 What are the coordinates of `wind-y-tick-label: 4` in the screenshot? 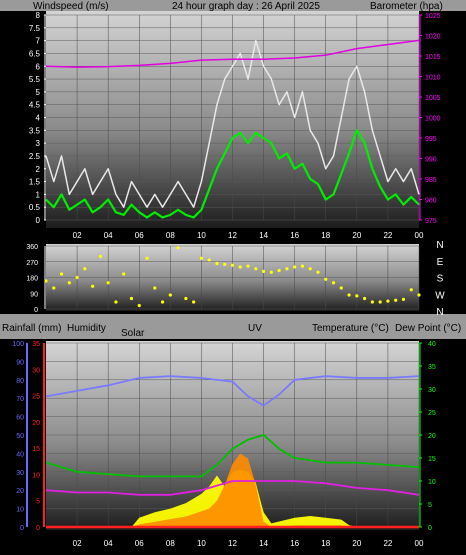 It's located at (38, 118).